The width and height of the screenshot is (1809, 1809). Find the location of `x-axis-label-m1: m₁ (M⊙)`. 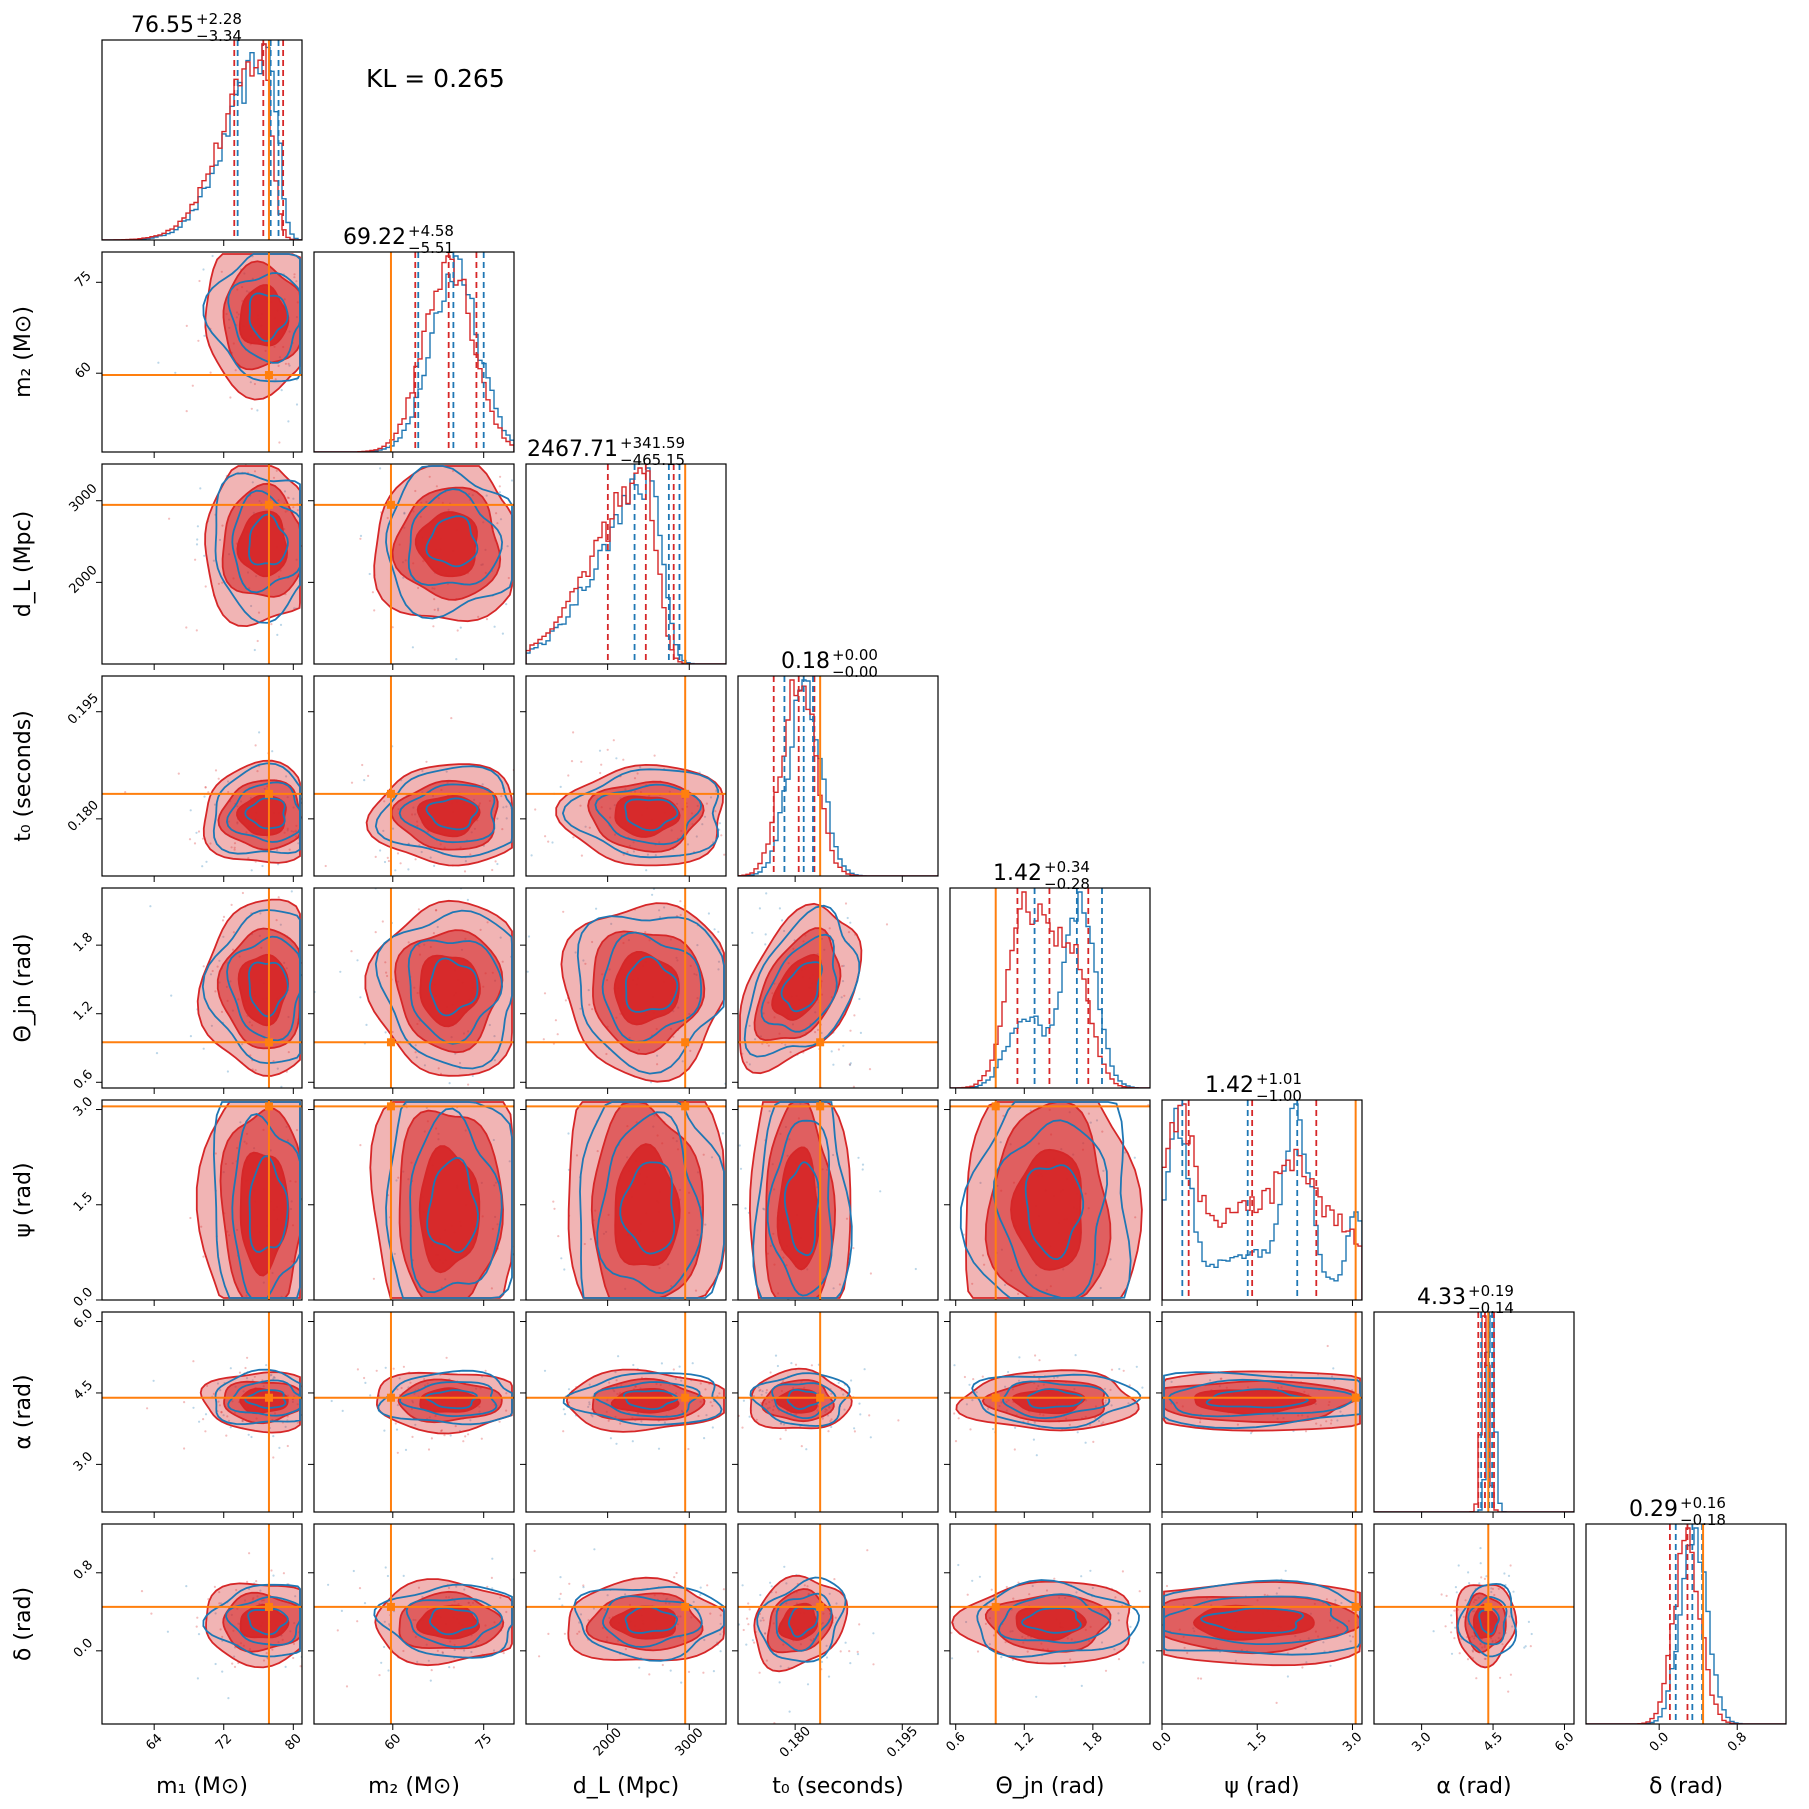

x-axis-label-m1: m₁ (M⊙) is located at coordinates (202, 1786).